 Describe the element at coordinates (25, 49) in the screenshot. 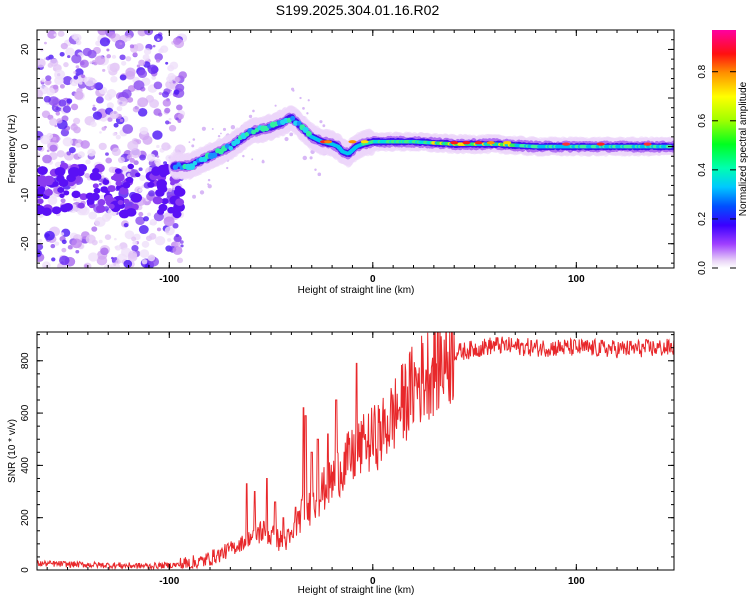

I see `spectrogram-y-tick-label: 20` at that location.